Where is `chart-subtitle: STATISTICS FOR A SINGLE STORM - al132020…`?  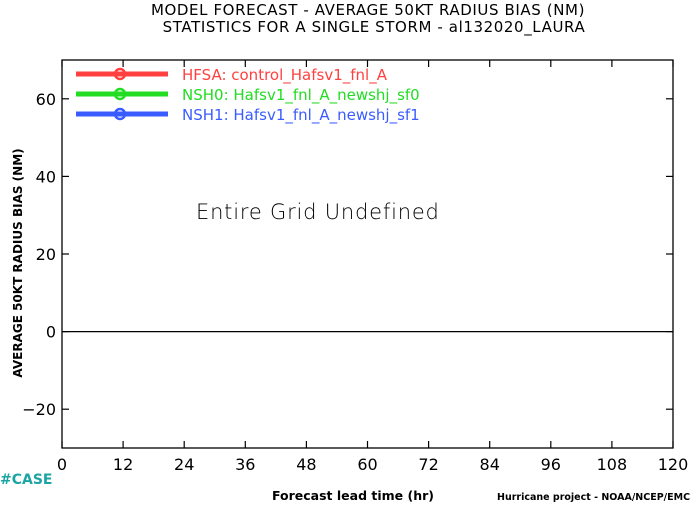
chart-subtitle: STATISTICS FOR A SINGLE STORM - al132020… is located at coordinates (374, 27).